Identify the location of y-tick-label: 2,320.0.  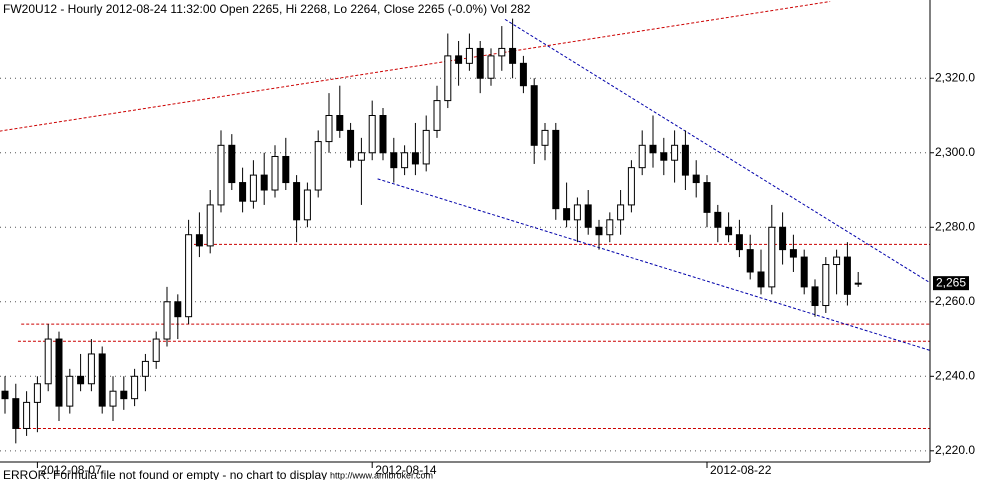
(955, 77).